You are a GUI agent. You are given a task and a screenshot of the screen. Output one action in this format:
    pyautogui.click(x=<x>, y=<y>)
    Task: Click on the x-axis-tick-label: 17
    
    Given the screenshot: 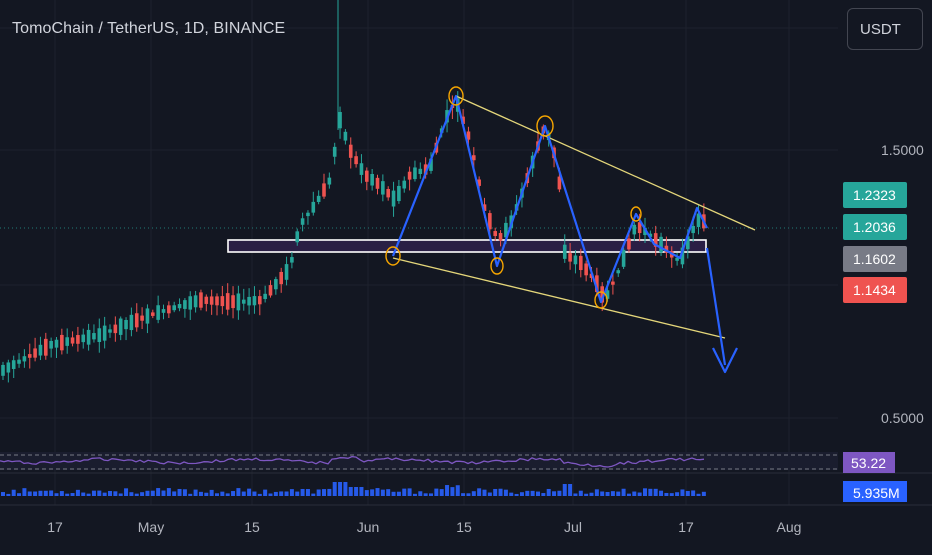 What is the action you would take?
    pyautogui.click(x=55, y=527)
    